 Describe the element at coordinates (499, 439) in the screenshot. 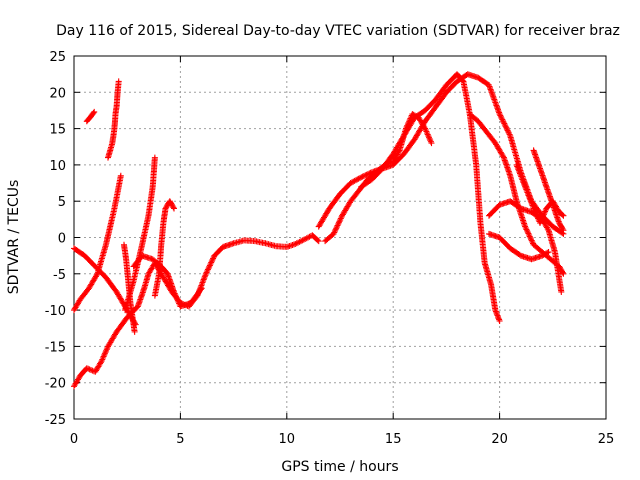

I see `x-tick-label: 20` at that location.